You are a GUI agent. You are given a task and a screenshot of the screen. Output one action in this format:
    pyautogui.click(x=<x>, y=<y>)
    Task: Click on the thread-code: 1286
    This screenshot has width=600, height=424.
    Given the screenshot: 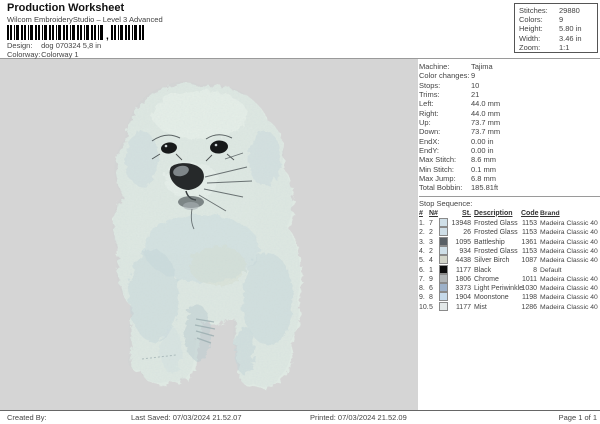 What is the action you would take?
    pyautogui.click(x=529, y=307)
    